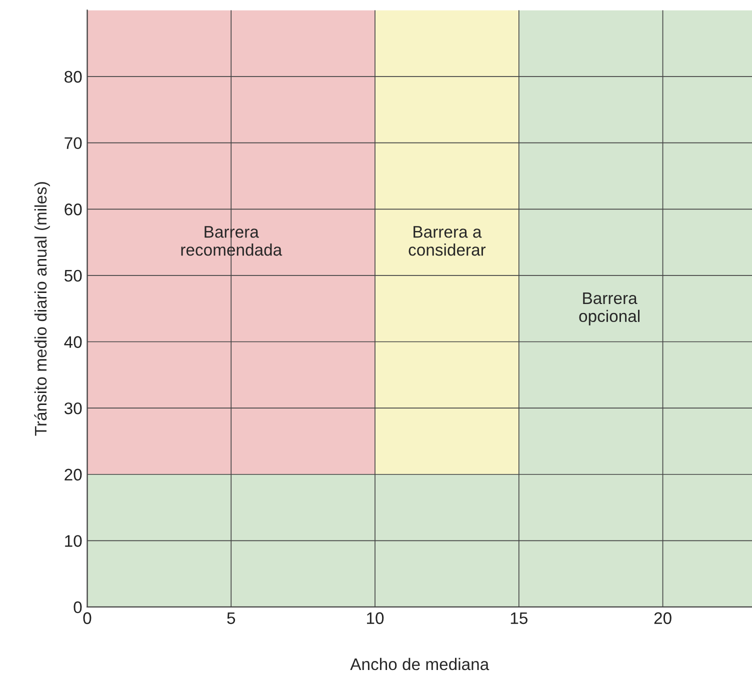  Describe the element at coordinates (73, 408) in the screenshot. I see `y-tick-label: 30` at that location.